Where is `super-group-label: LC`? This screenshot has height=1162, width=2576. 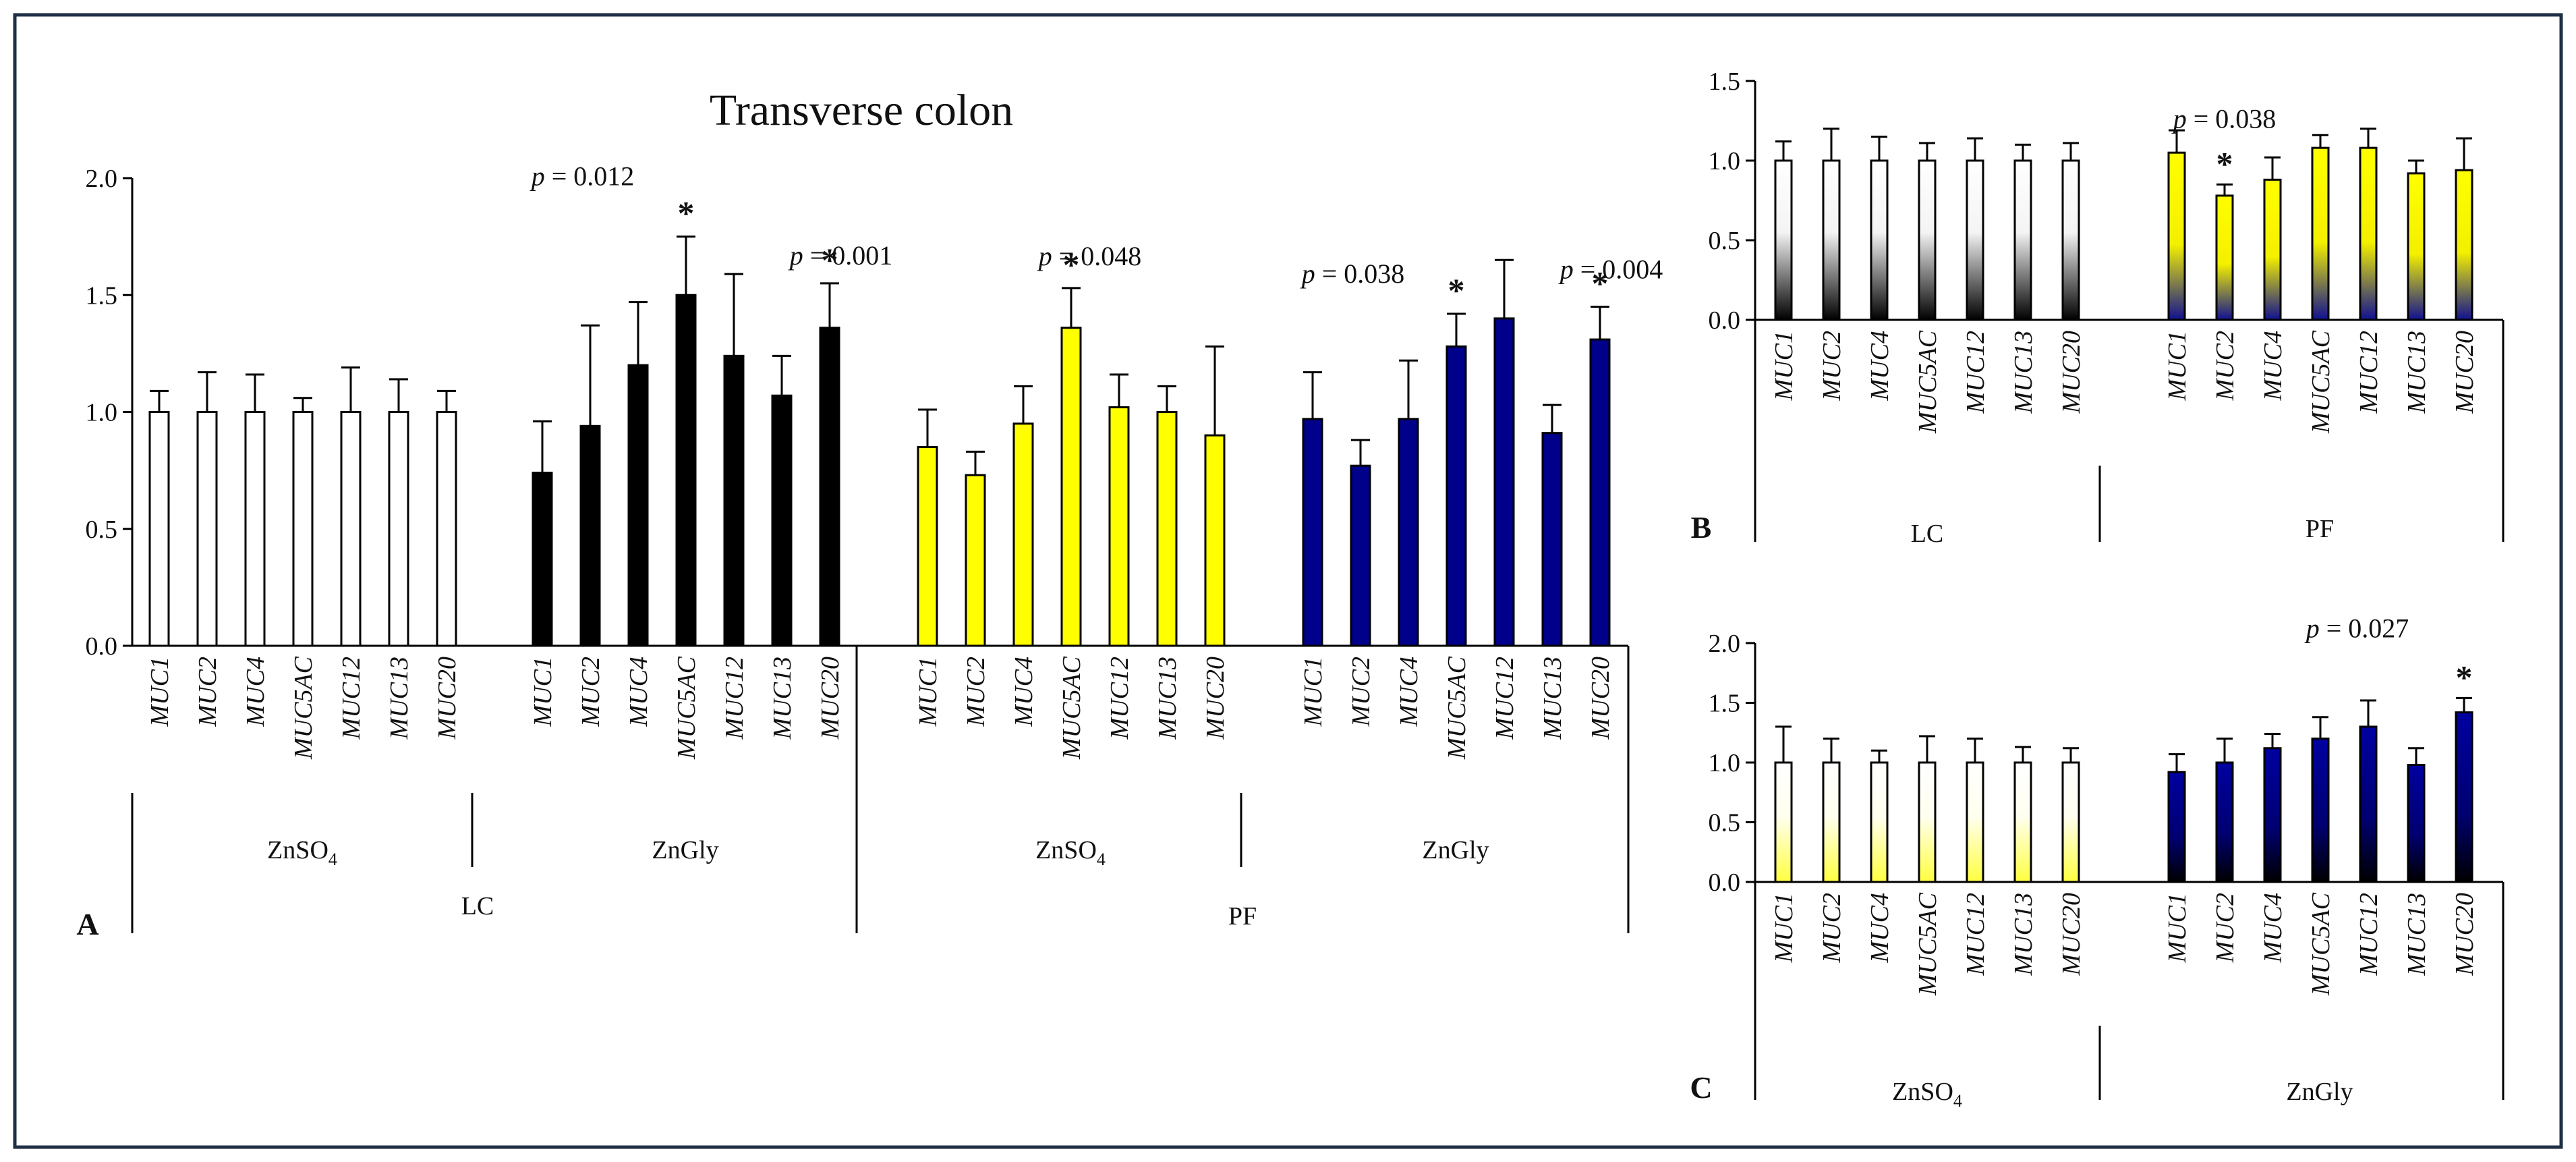
super-group-label: LC is located at coordinates (477, 906).